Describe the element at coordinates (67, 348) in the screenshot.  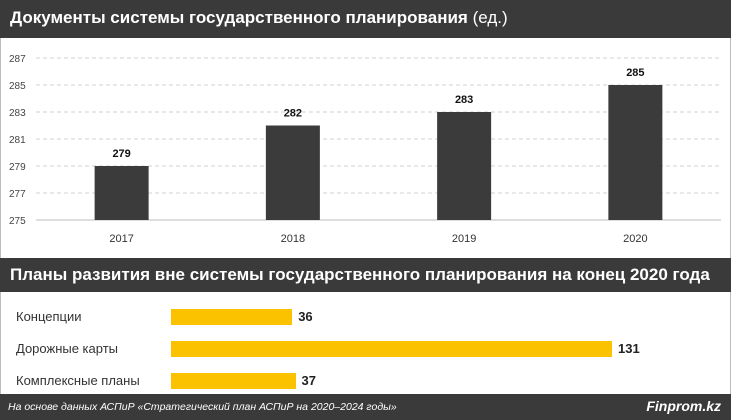
I see `category-label: Дорожные карты` at that location.